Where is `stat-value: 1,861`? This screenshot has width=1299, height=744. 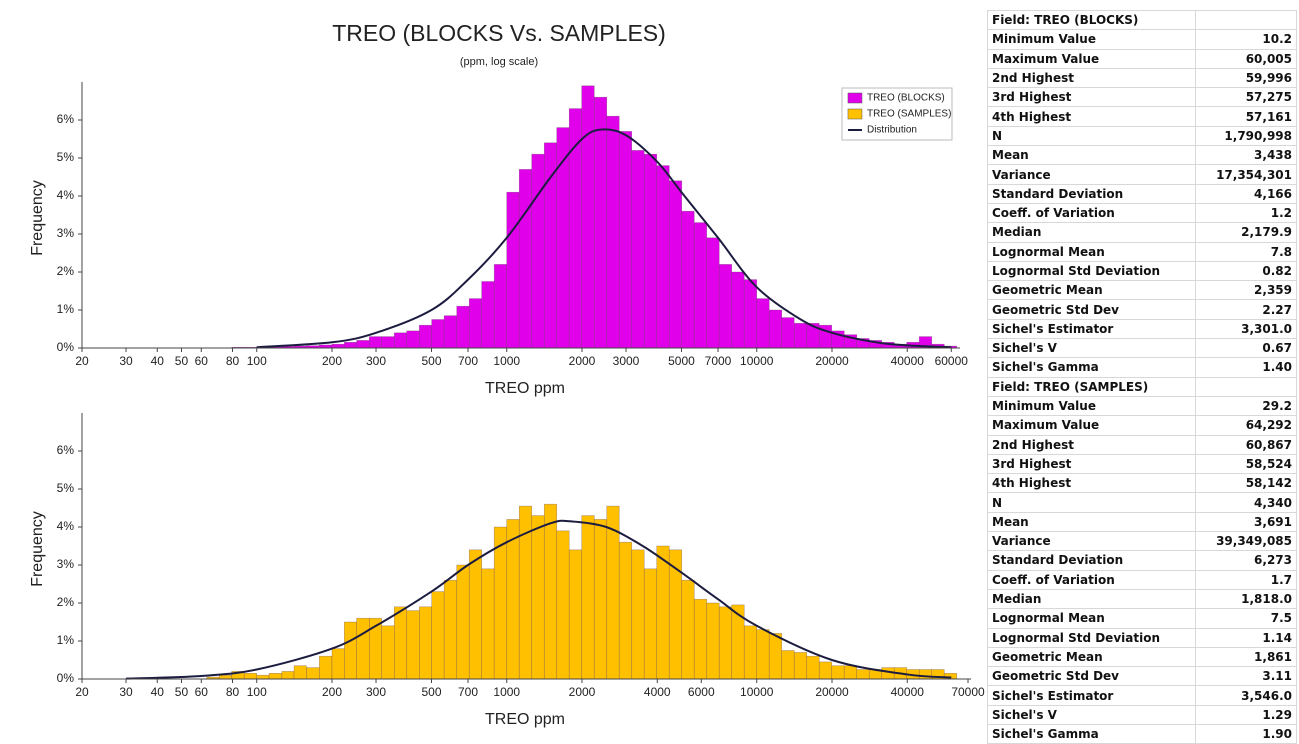
stat-value: 1,861 is located at coordinates (1246, 657).